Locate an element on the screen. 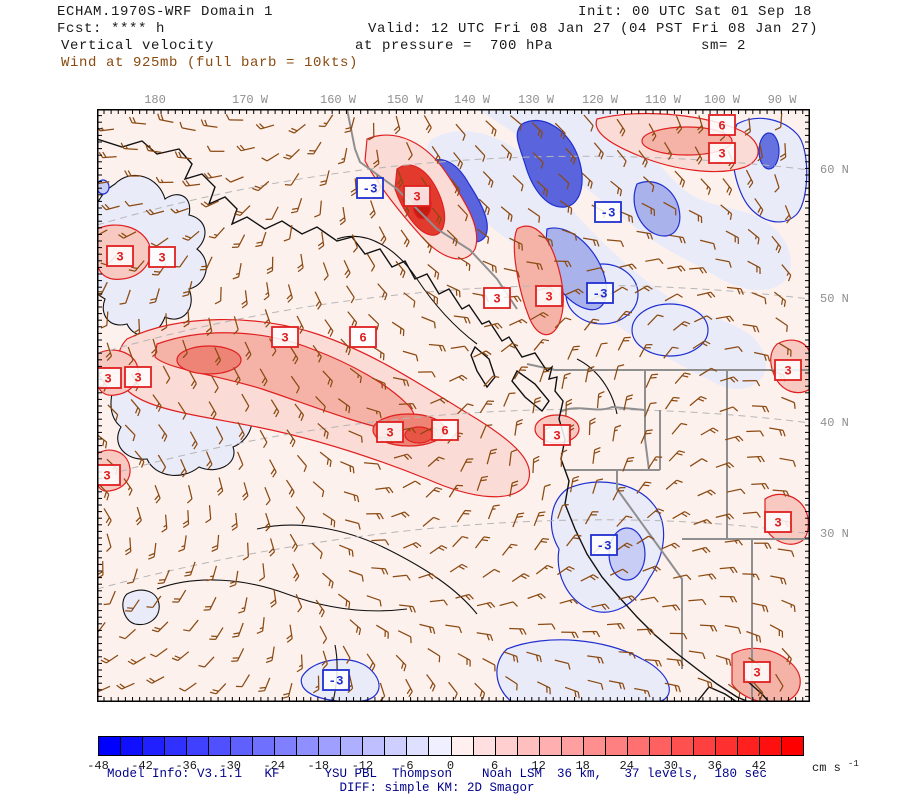  contour-label: 3 is located at coordinates (497, 298).